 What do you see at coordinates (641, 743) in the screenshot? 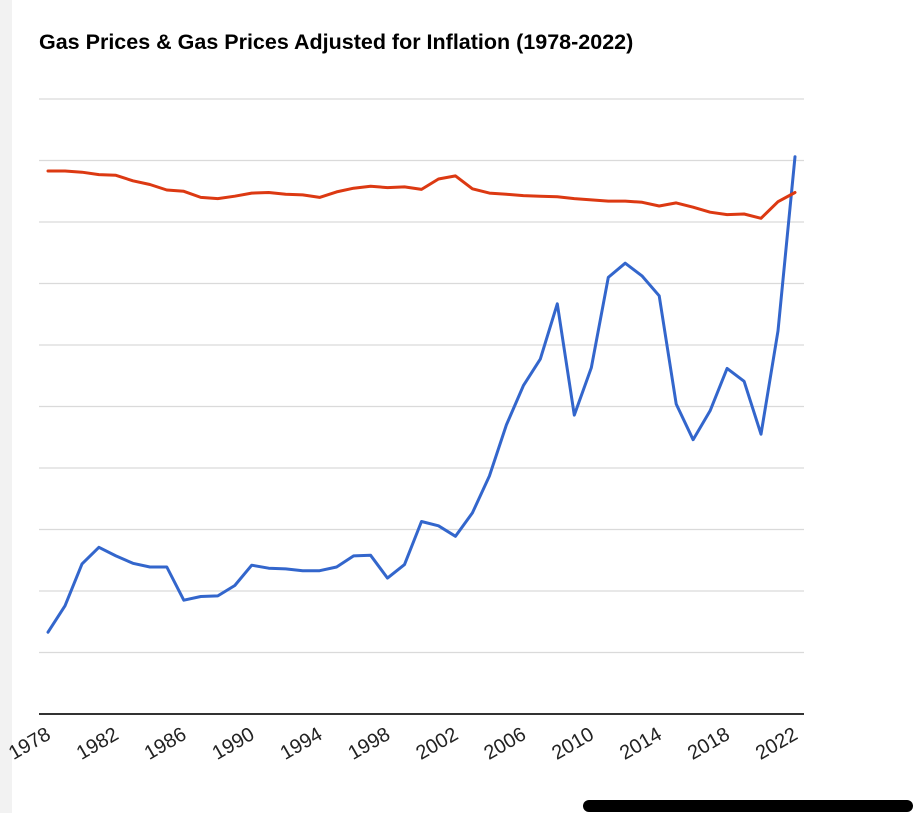
I see `x-tick-label: 2014` at bounding box center [641, 743].